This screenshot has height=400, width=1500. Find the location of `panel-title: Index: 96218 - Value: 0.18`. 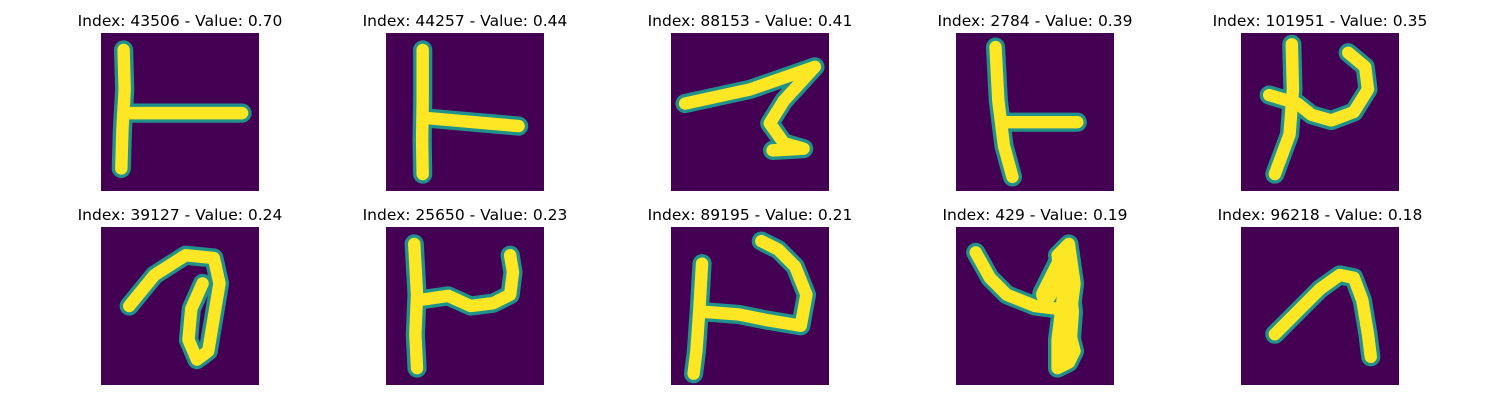

panel-title: Index: 96218 - Value: 0.18 is located at coordinates (1320, 215).